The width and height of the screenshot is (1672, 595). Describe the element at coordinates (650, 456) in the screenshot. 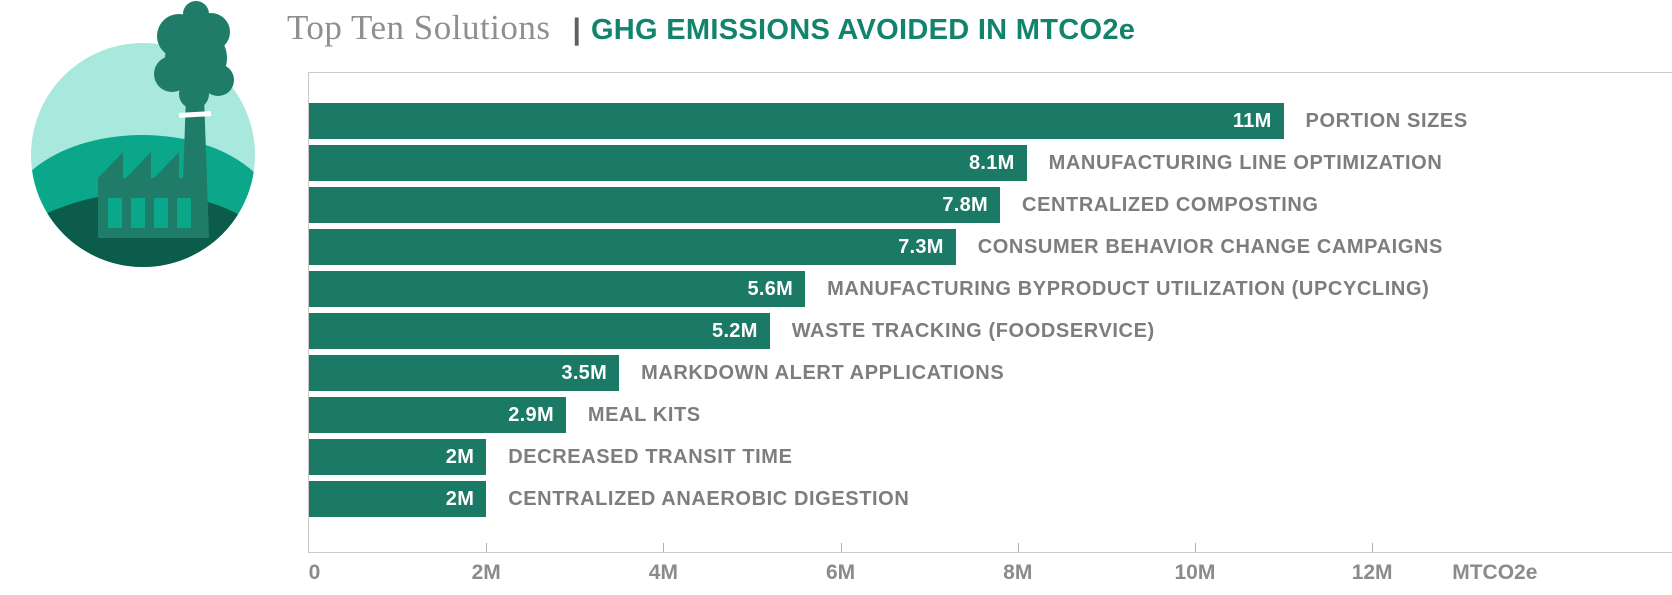

I see `bar-category-label: DECREASED TRANSIT TIME` at that location.